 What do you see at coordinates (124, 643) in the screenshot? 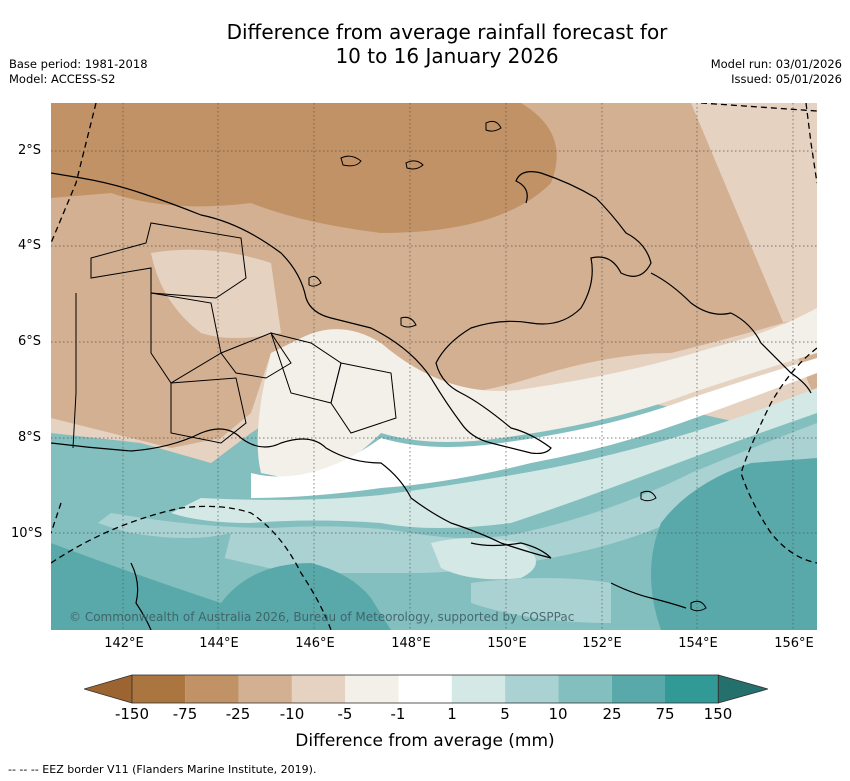
I see `lon-label-142e: 142°E` at bounding box center [124, 643].